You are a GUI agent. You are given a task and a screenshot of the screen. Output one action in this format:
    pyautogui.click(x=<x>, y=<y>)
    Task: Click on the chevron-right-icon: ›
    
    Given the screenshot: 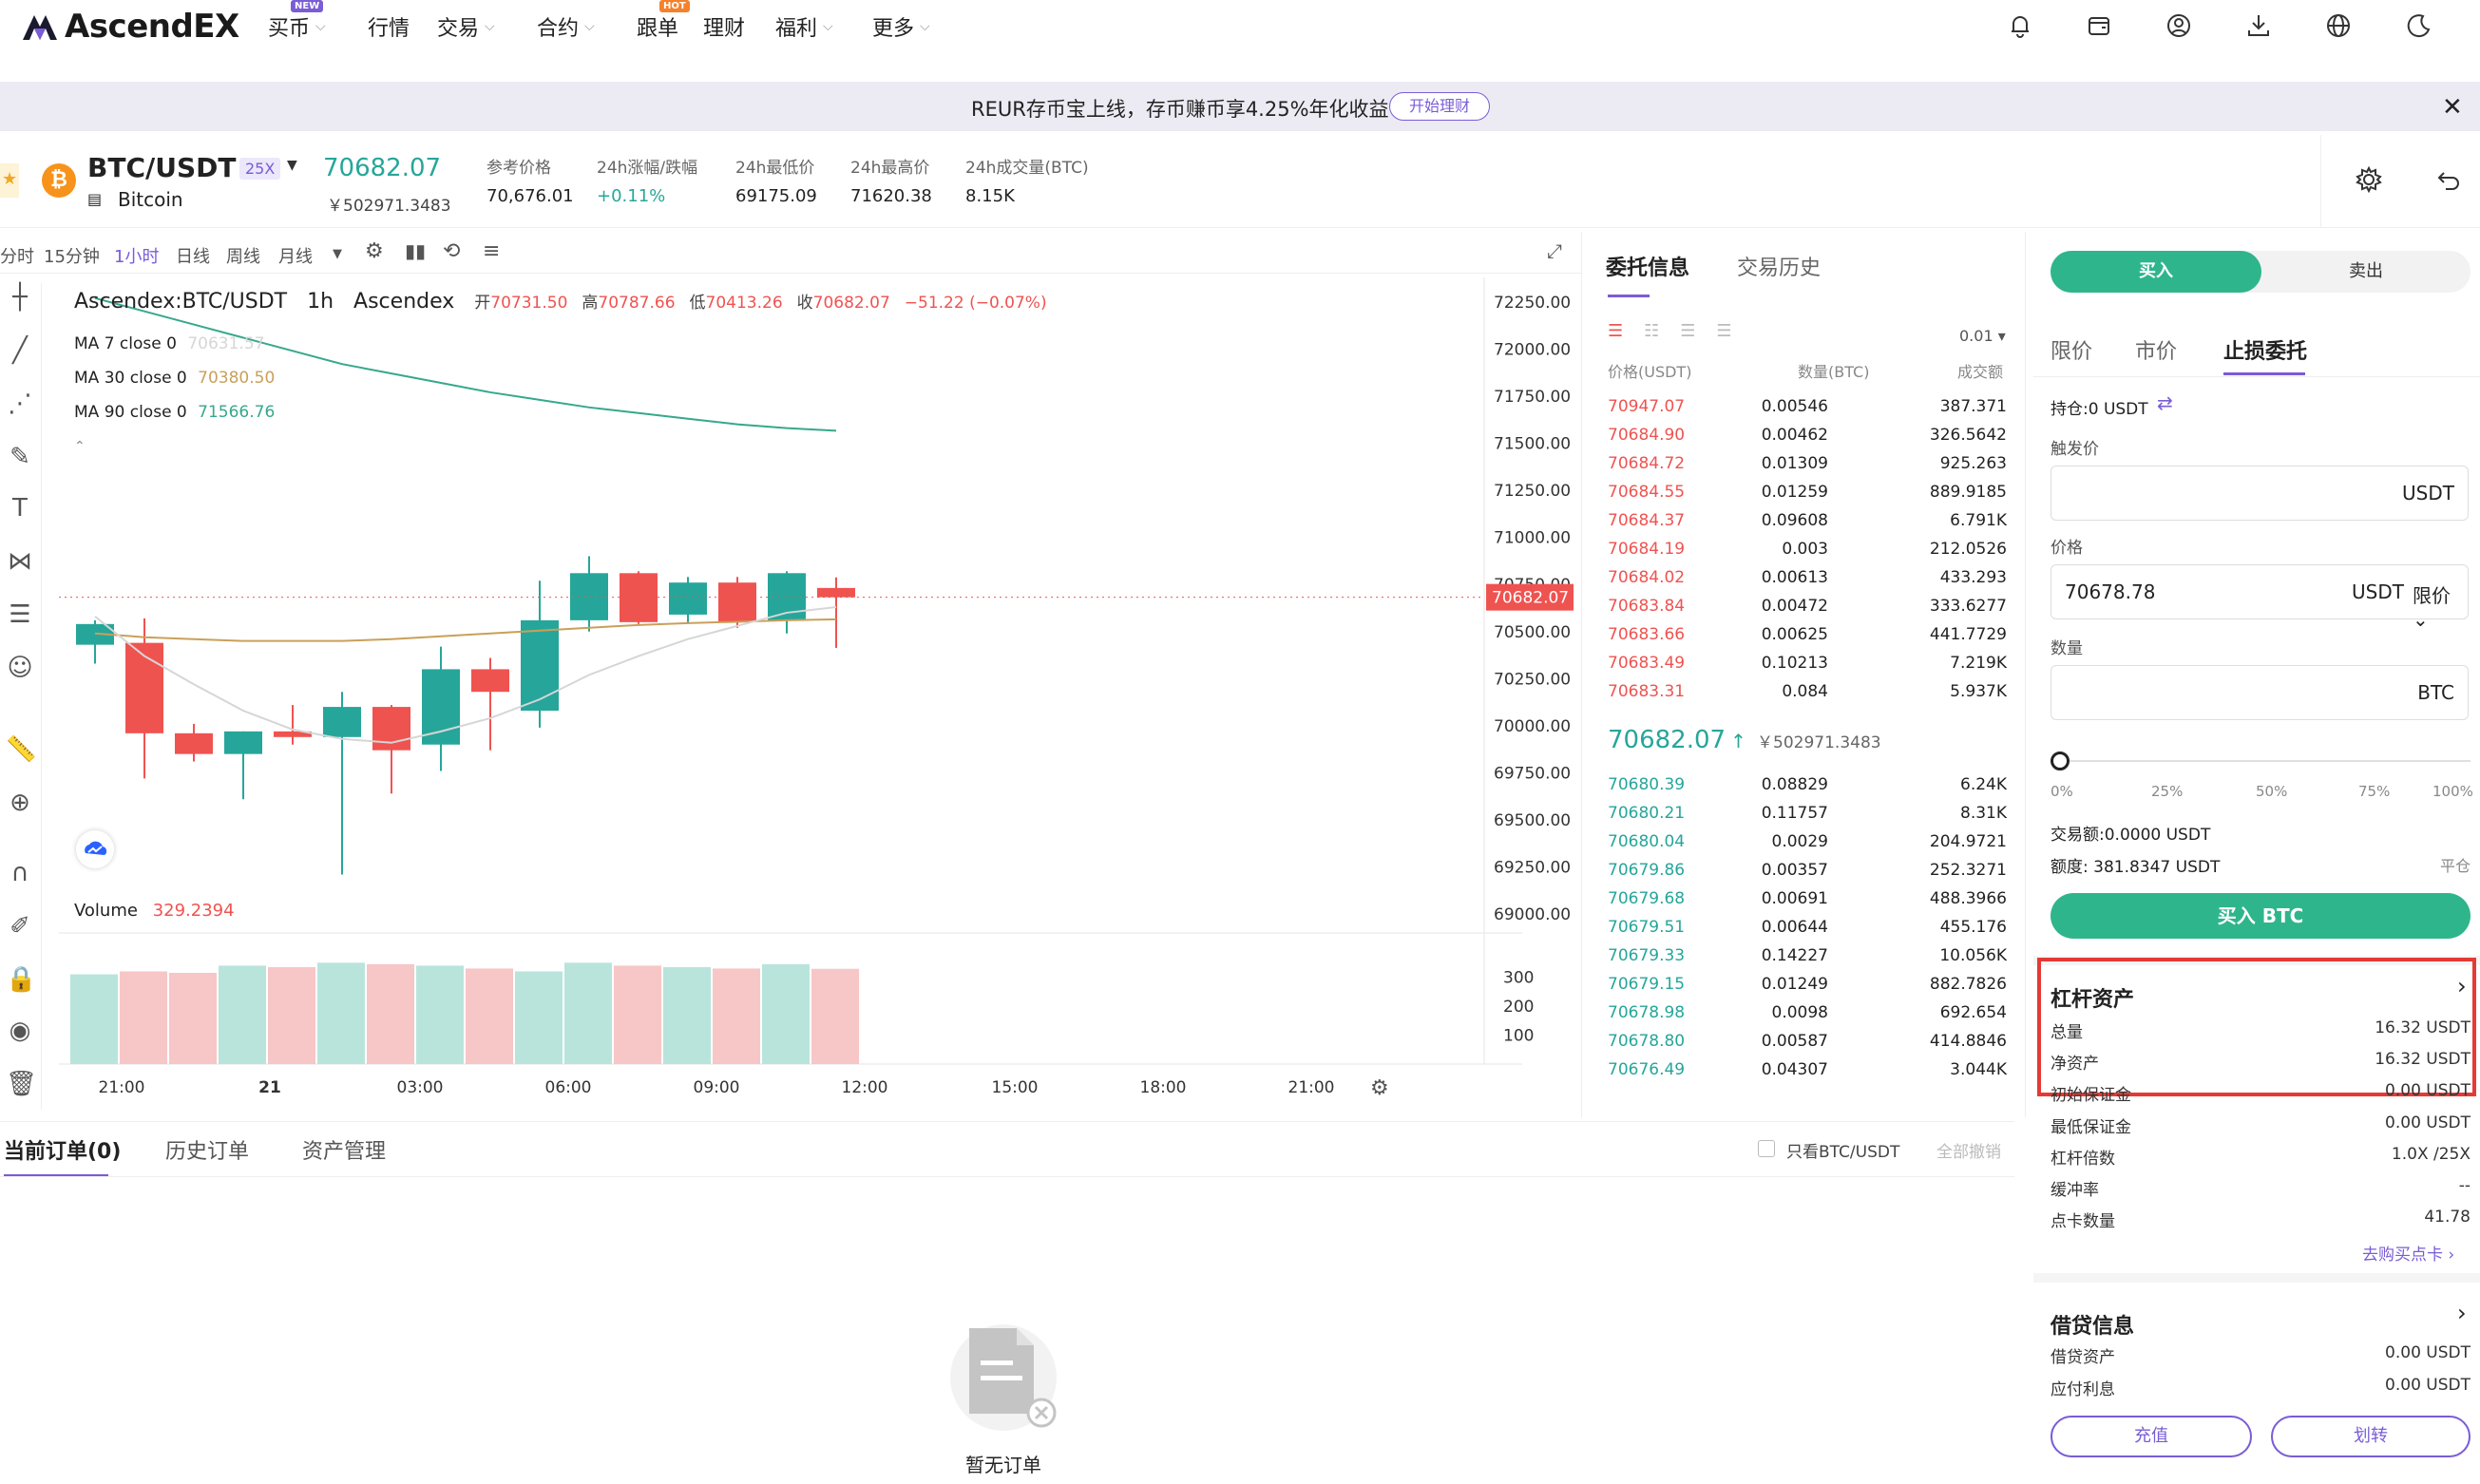 What is the action you would take?
    pyautogui.click(x=2462, y=986)
    